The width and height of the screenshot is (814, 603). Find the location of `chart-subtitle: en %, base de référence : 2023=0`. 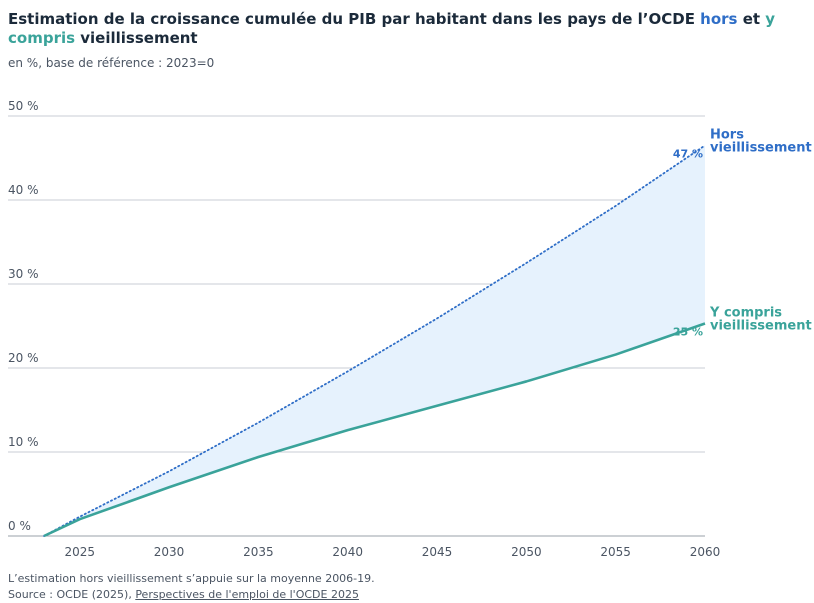

chart-subtitle: en %, base de référence : 2023=0 is located at coordinates (111, 63).